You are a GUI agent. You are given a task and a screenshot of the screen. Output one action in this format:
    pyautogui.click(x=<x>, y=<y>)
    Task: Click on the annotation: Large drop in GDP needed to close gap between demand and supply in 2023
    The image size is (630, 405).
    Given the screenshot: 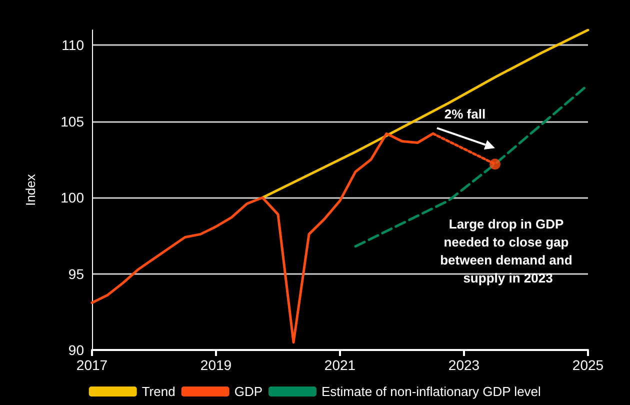 What is the action you would take?
    pyautogui.click(x=508, y=251)
    